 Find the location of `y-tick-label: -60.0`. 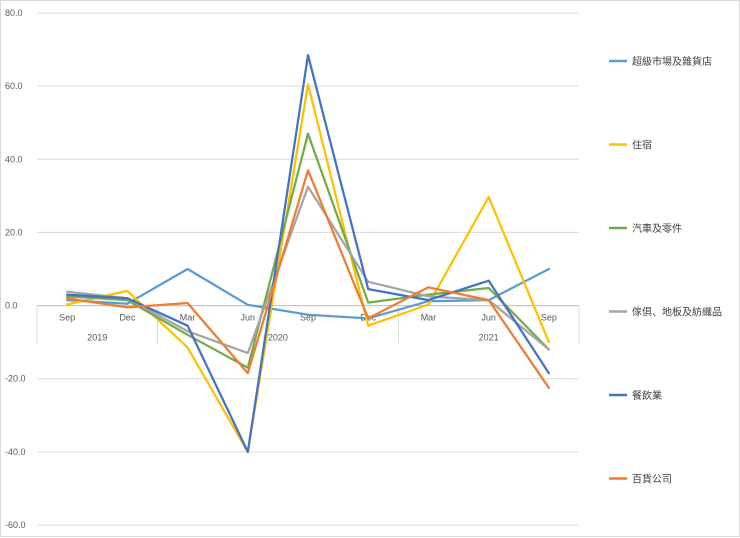

y-tick-label: -60.0 is located at coordinates (15, 525).